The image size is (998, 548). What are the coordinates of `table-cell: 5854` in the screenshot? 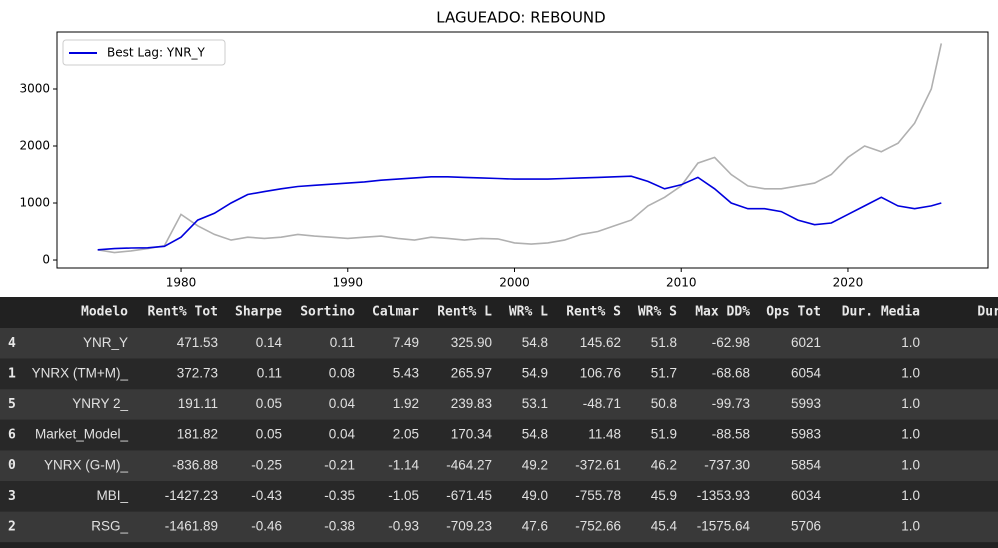 It's located at (806, 464).